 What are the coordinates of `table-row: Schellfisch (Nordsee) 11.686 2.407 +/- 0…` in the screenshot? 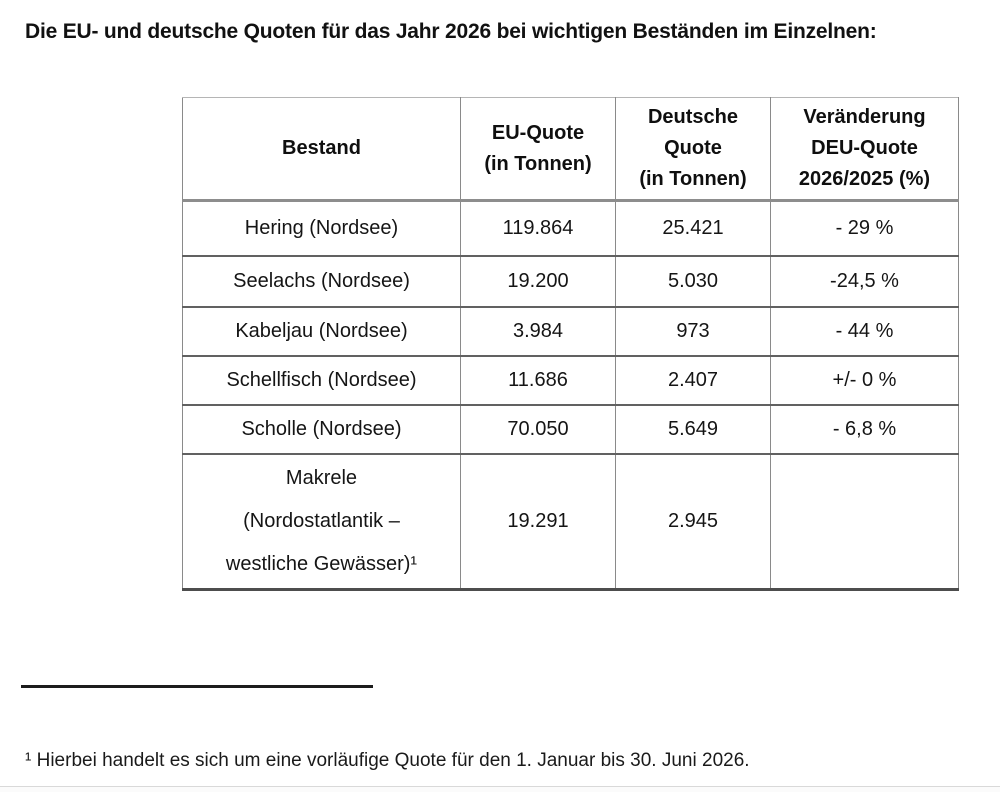 It's located at (570, 380).